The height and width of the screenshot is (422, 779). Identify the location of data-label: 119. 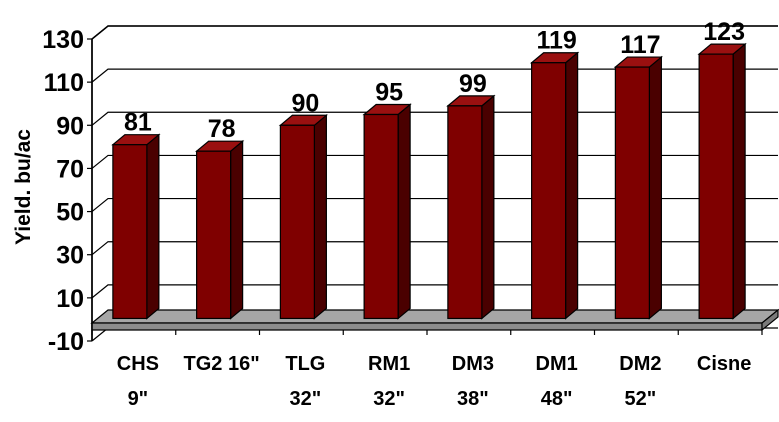
(556, 41).